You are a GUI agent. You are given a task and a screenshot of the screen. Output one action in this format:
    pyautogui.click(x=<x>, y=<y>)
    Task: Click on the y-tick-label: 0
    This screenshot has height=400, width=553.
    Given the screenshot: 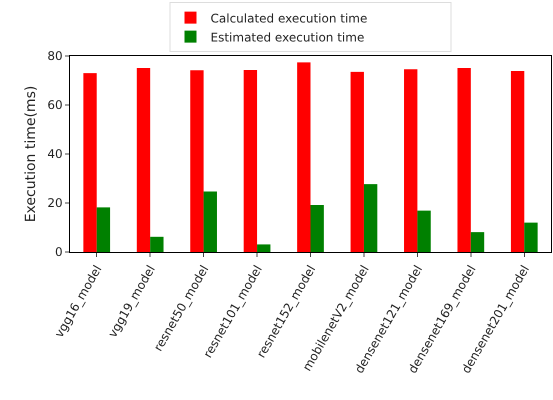 What is the action you would take?
    pyautogui.click(x=58, y=252)
    